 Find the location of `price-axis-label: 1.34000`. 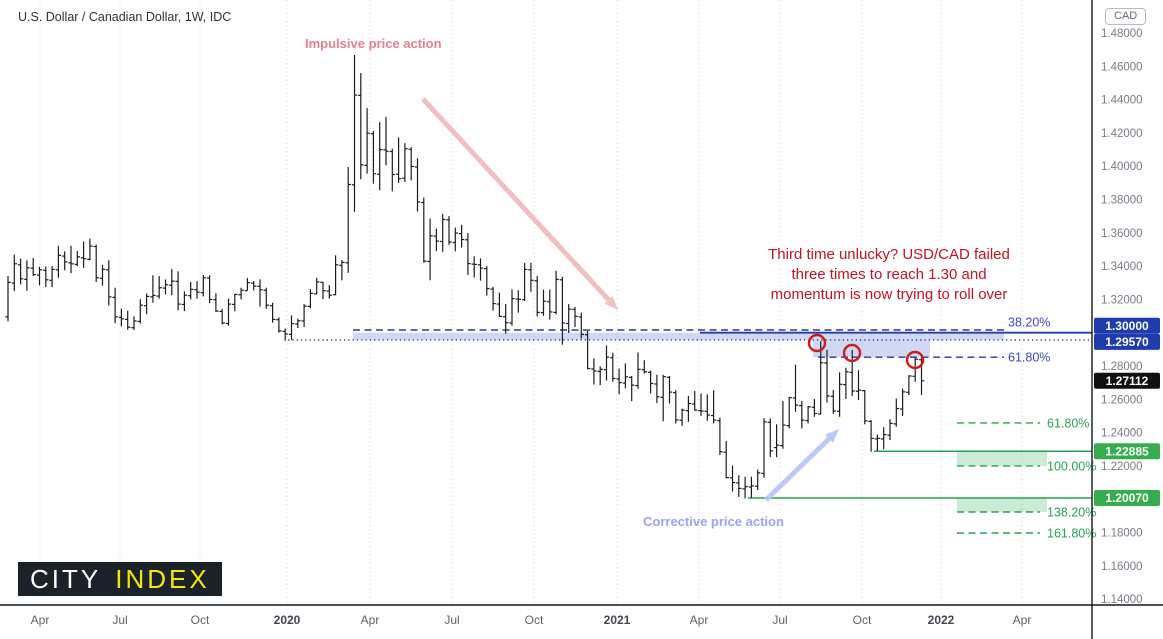

price-axis-label: 1.34000 is located at coordinates (1122, 267).